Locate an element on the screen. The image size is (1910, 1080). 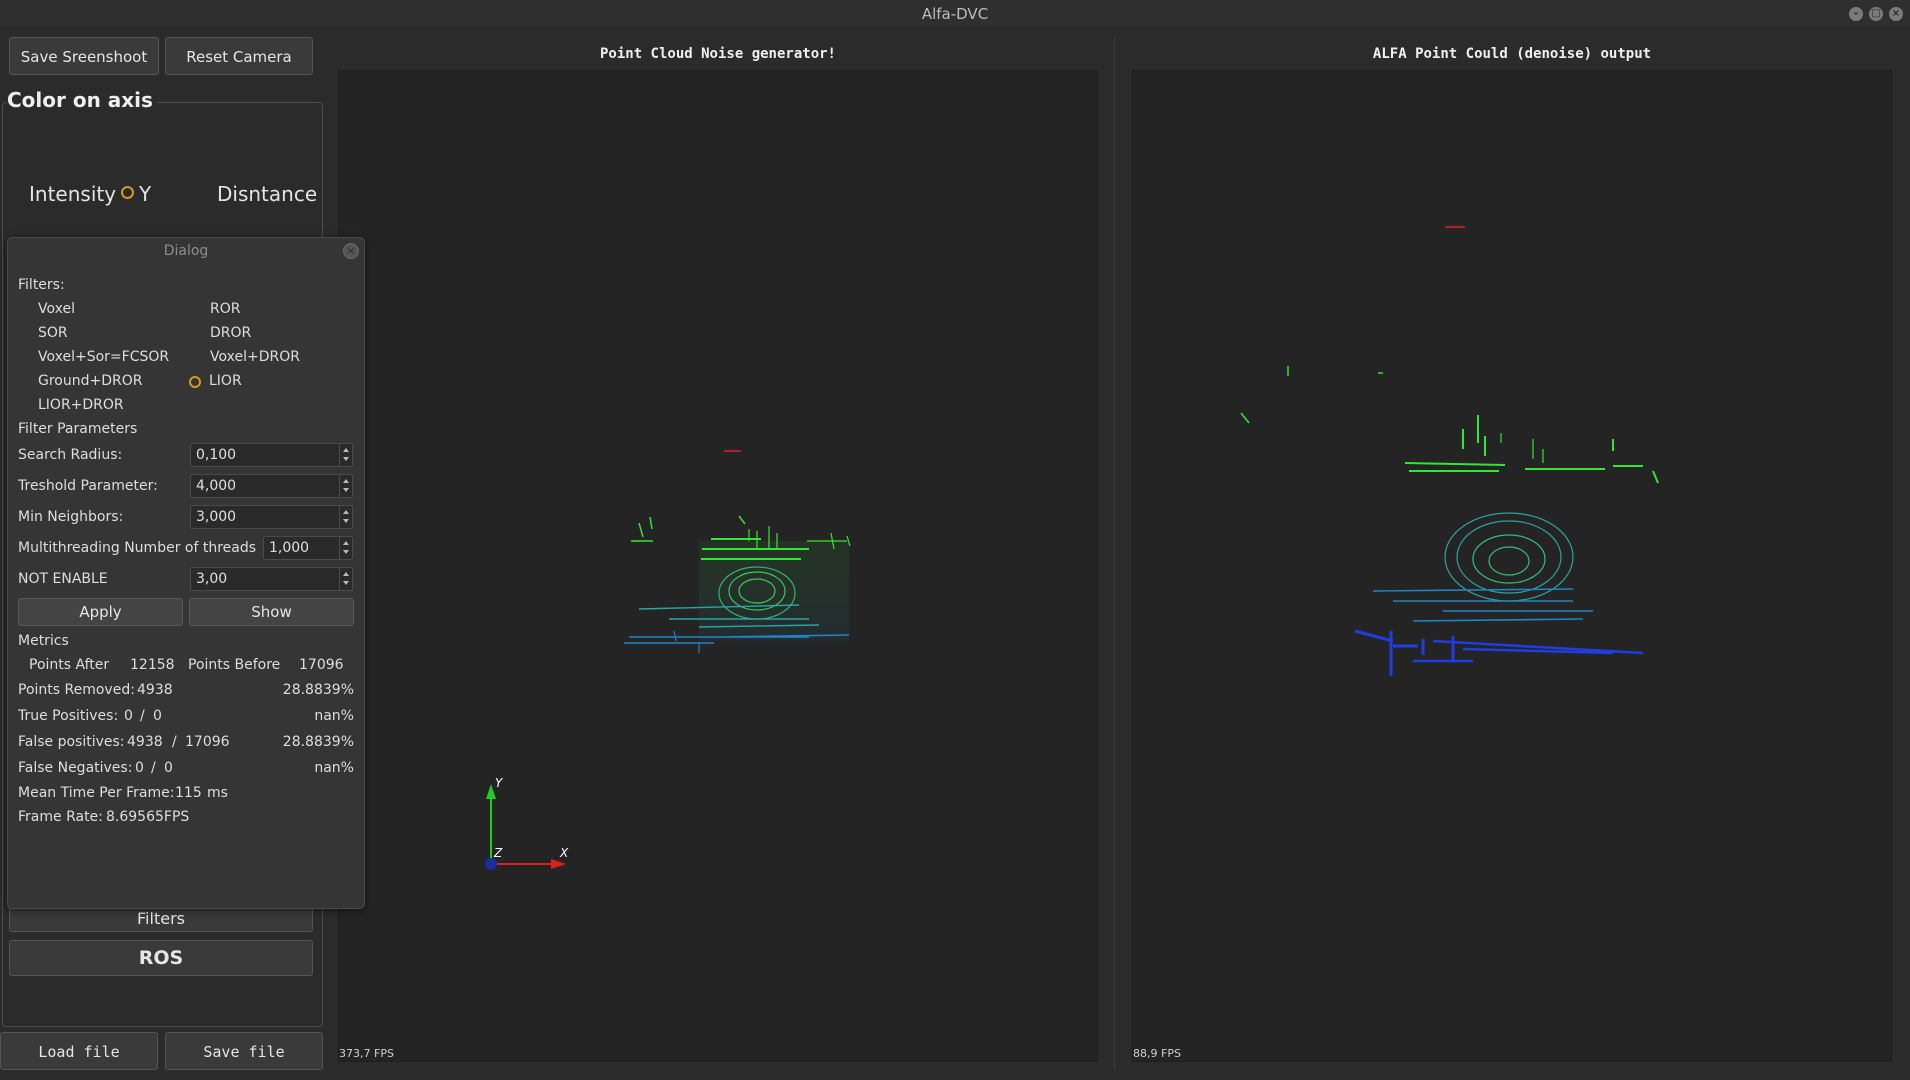
filter-ground-dror: Ground+DROR is located at coordinates (90, 381).